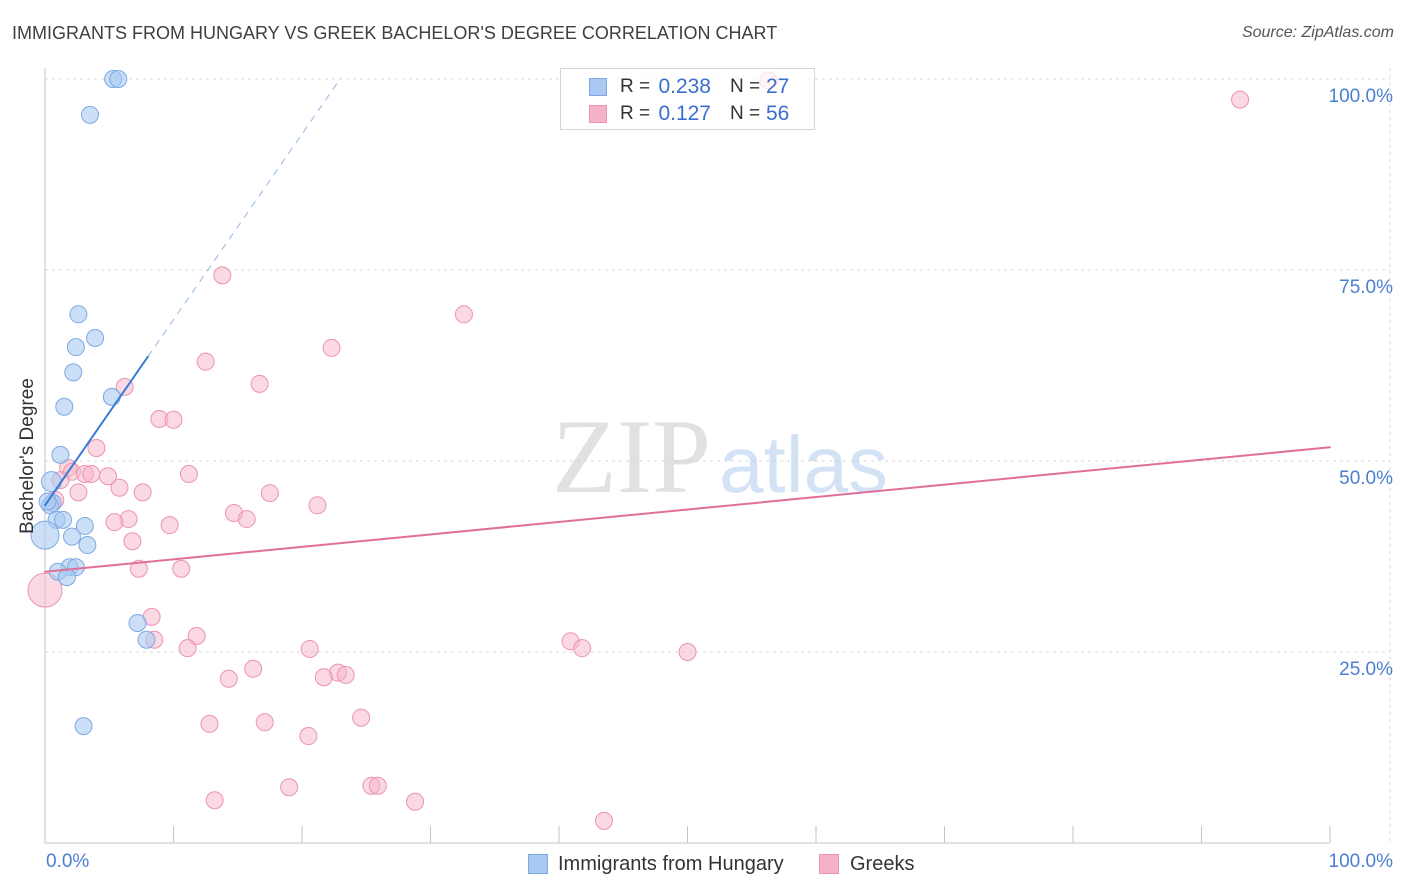 The image size is (1406, 892). Describe the element at coordinates (778, 86) in the screenshot. I see `hungary-n-value: 27` at that location.